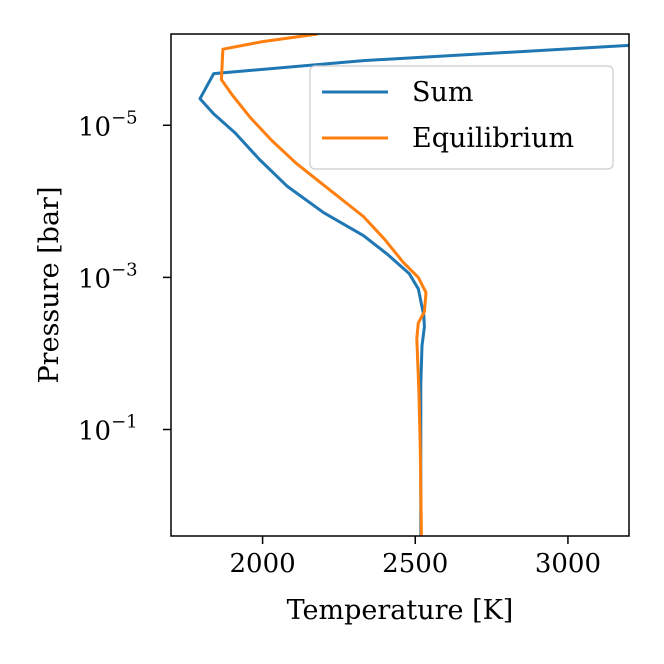  I want to click on legend-label-sum: Sum, so click(443, 92).